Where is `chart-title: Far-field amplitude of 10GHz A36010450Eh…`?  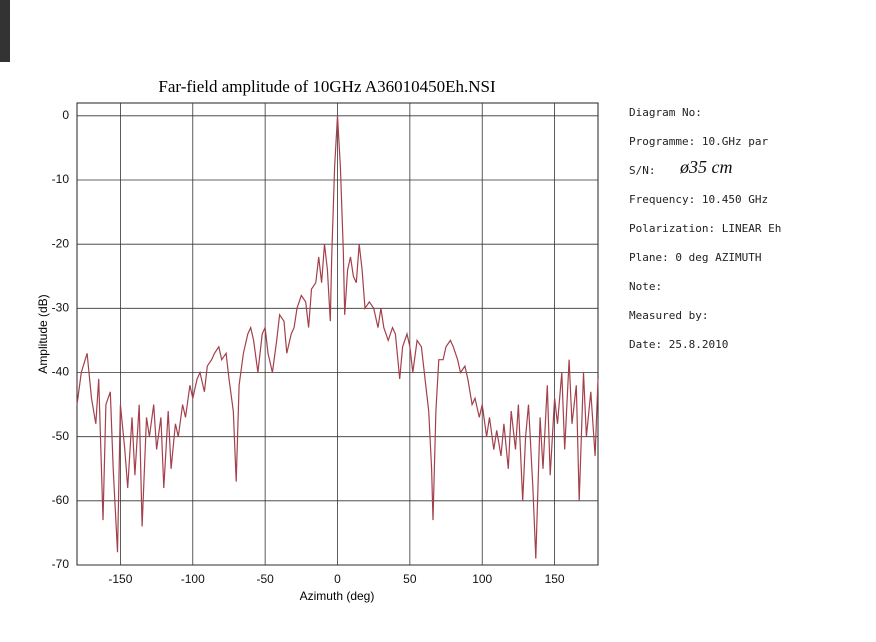
chart-title: Far-field amplitude of 10GHz A36010450Eh… is located at coordinates (327, 86).